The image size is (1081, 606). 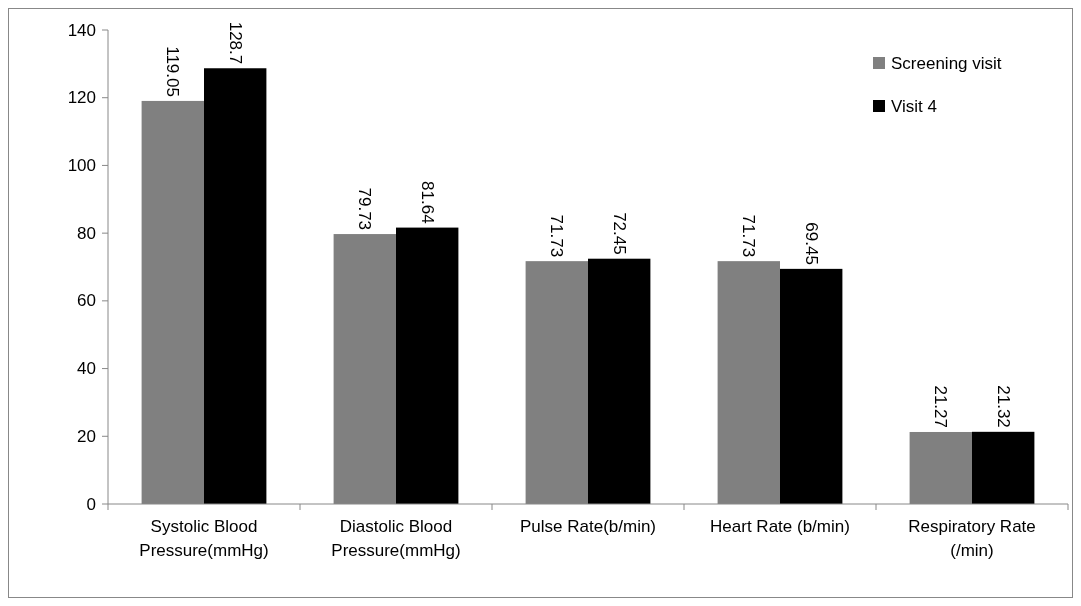 What do you see at coordinates (972, 538) in the screenshot?
I see `x-tick-label: Respiratory Rate (/min)` at bounding box center [972, 538].